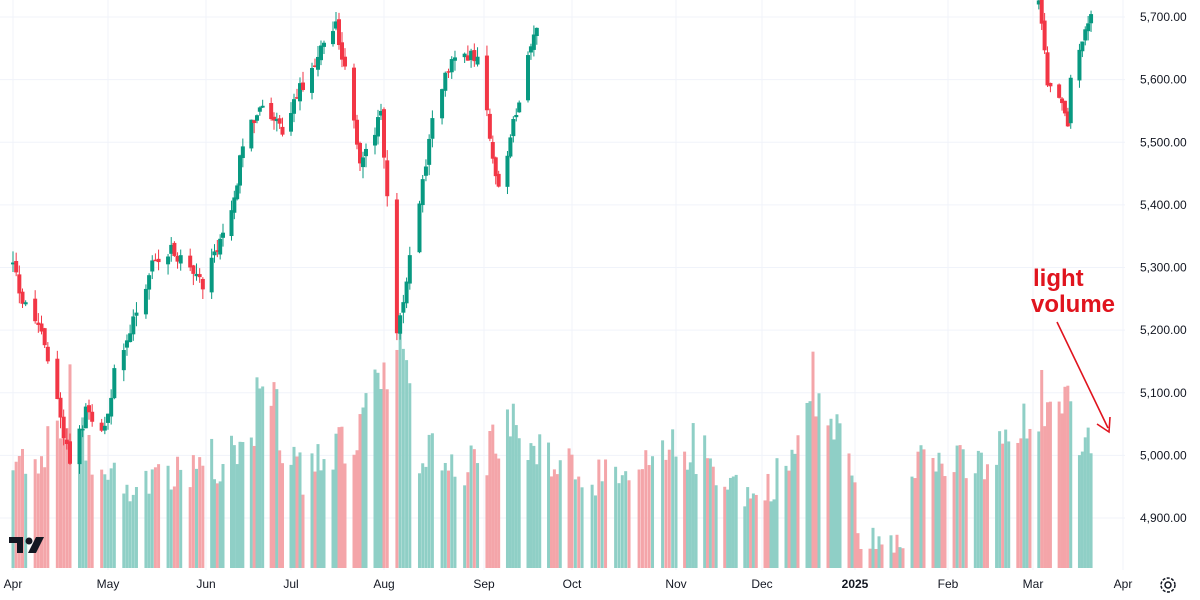  What do you see at coordinates (1163, 330) in the screenshot?
I see `y-tick-label: 5,200.00` at bounding box center [1163, 330].